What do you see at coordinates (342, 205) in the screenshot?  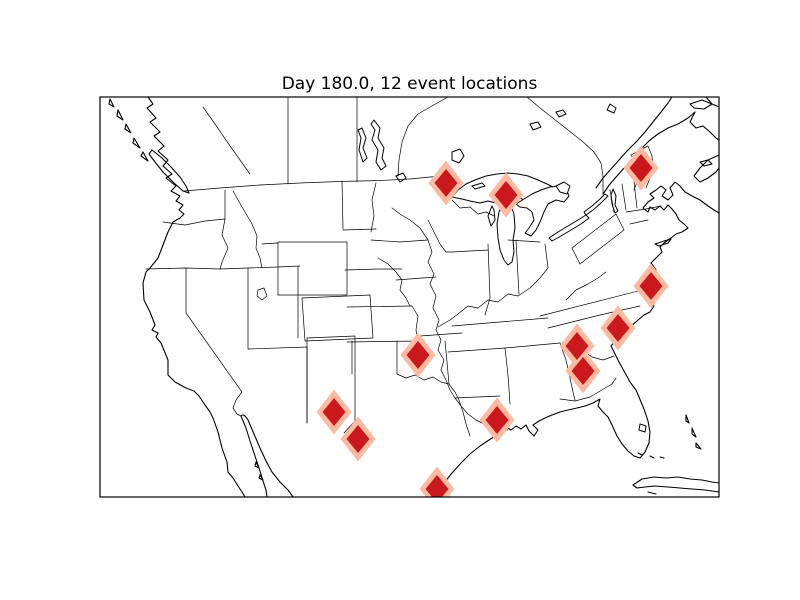 I see `border-mt-nd` at bounding box center [342, 205].